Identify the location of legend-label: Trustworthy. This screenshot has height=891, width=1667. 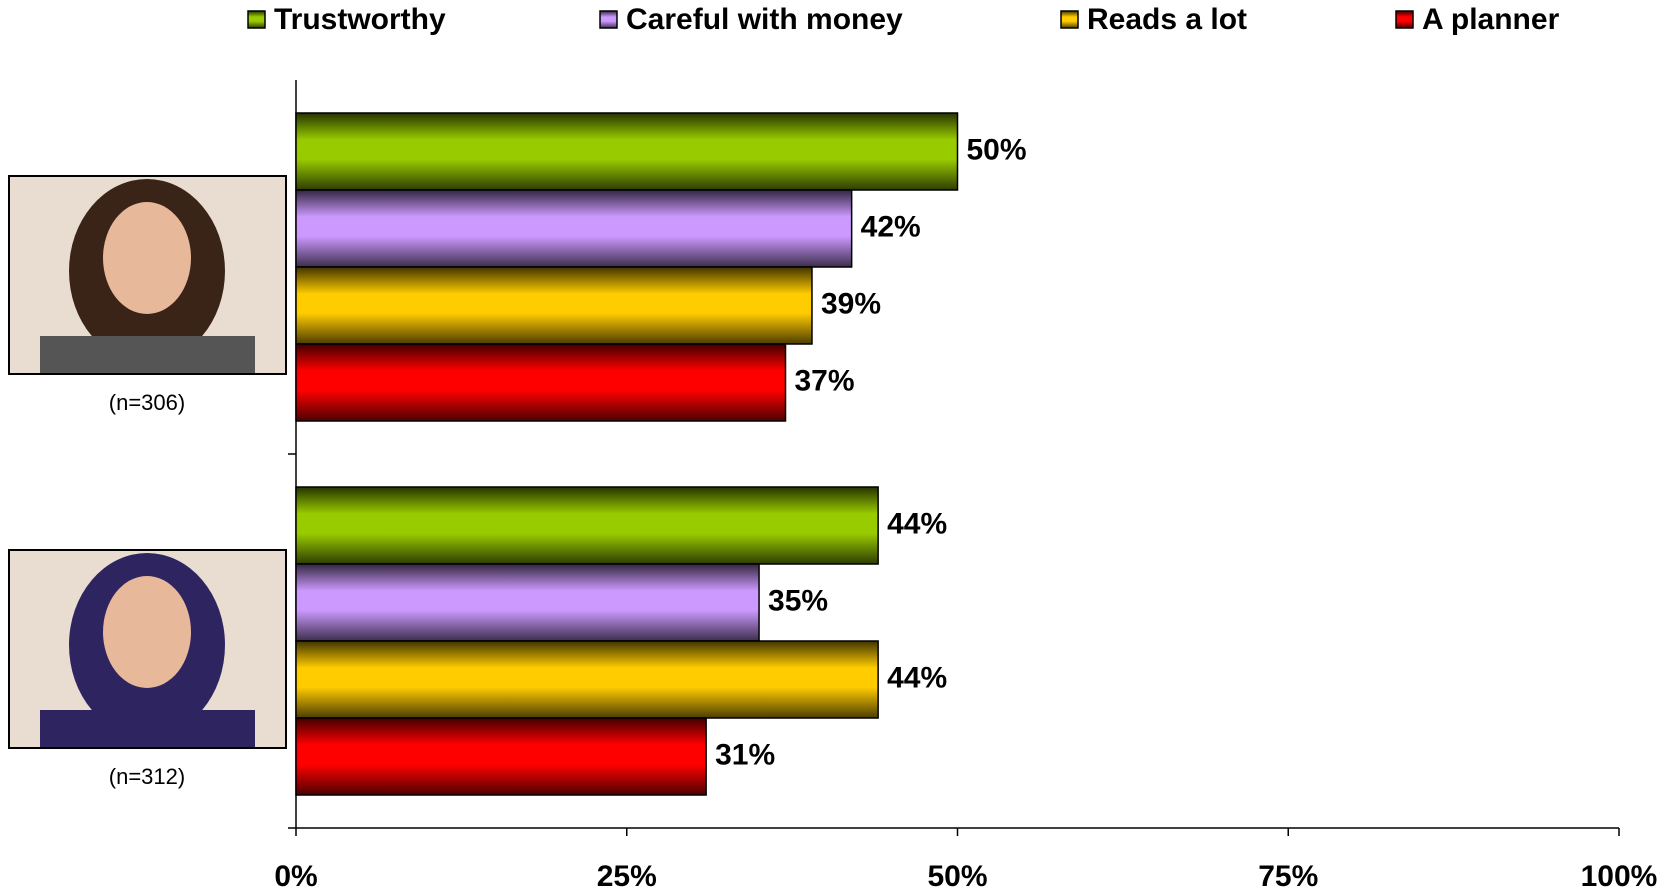
(360, 19).